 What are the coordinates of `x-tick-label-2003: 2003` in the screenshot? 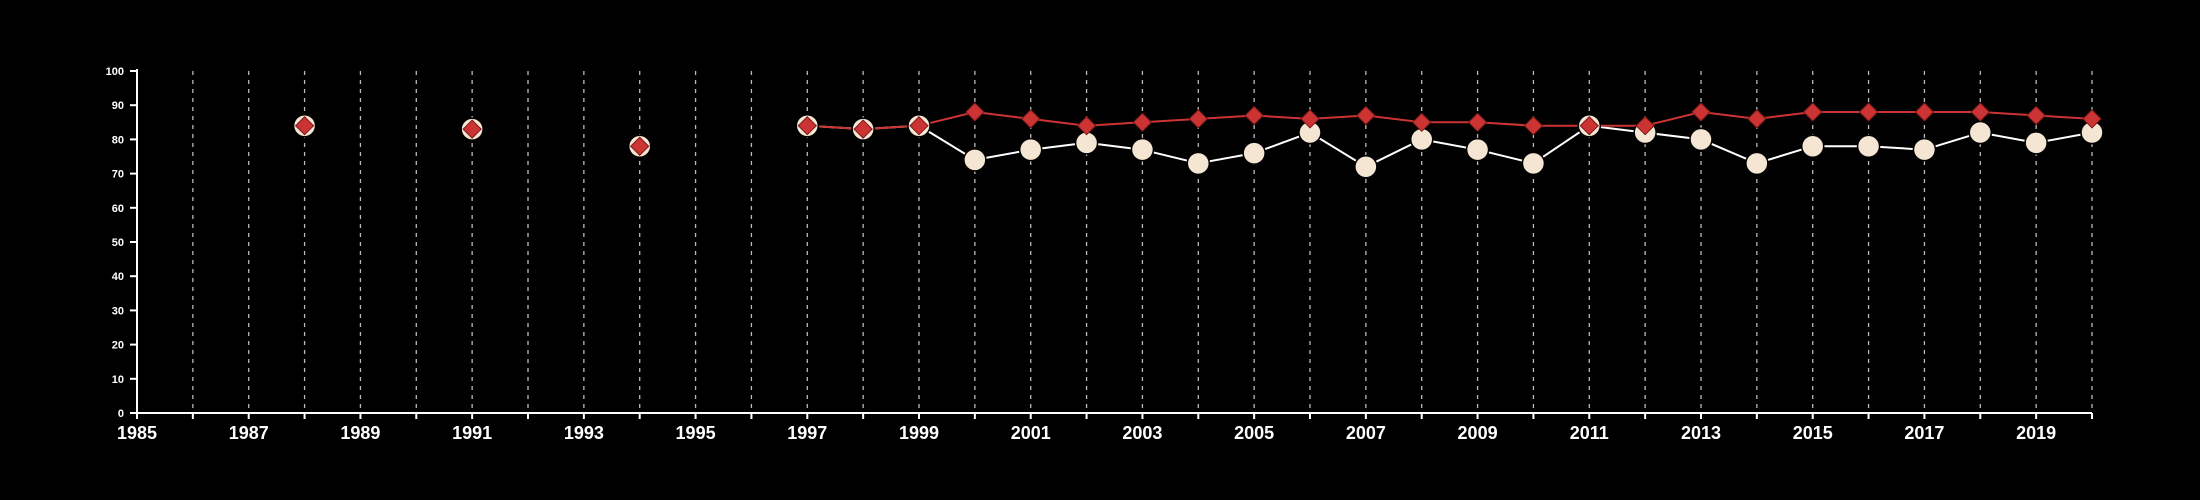 It's located at (1142, 433).